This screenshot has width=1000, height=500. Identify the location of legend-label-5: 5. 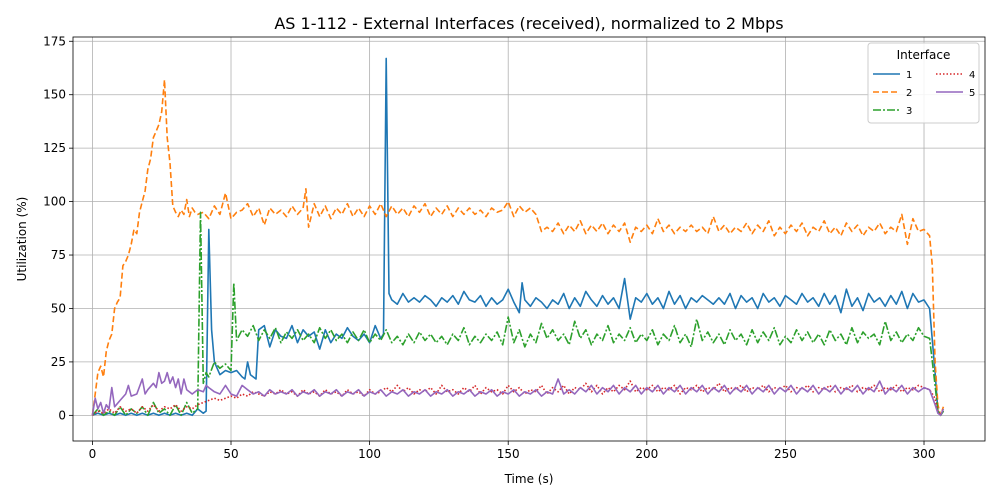
(972, 93).